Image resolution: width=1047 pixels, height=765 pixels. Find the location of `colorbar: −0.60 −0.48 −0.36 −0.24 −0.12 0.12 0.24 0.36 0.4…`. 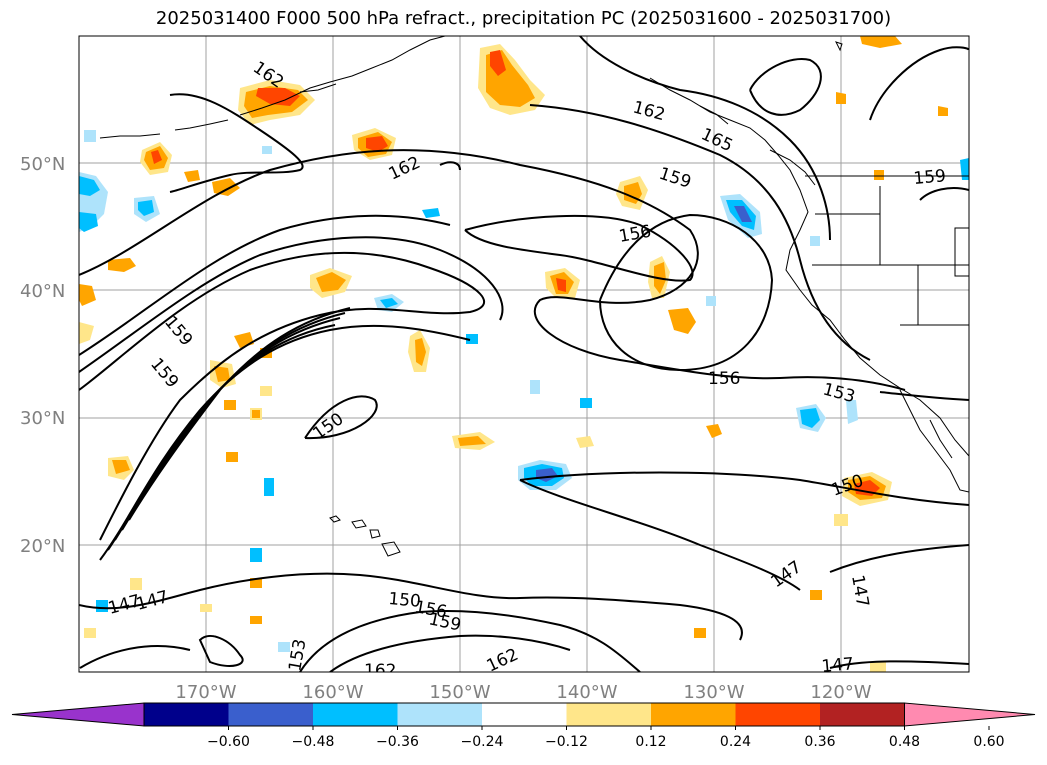

colorbar: −0.60 −0.48 −0.36 −0.24 −0.12 0.12 0.24 0.36 0.4… is located at coordinates (523, 726).